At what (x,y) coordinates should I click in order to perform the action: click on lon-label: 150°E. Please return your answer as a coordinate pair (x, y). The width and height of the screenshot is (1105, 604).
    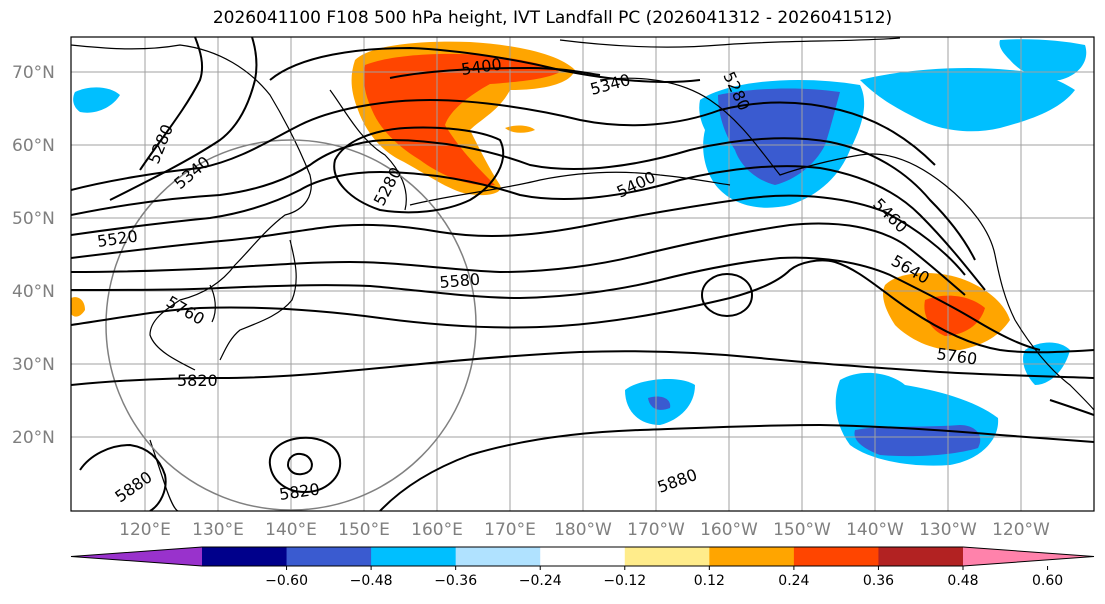
    Looking at the image, I should click on (364, 530).